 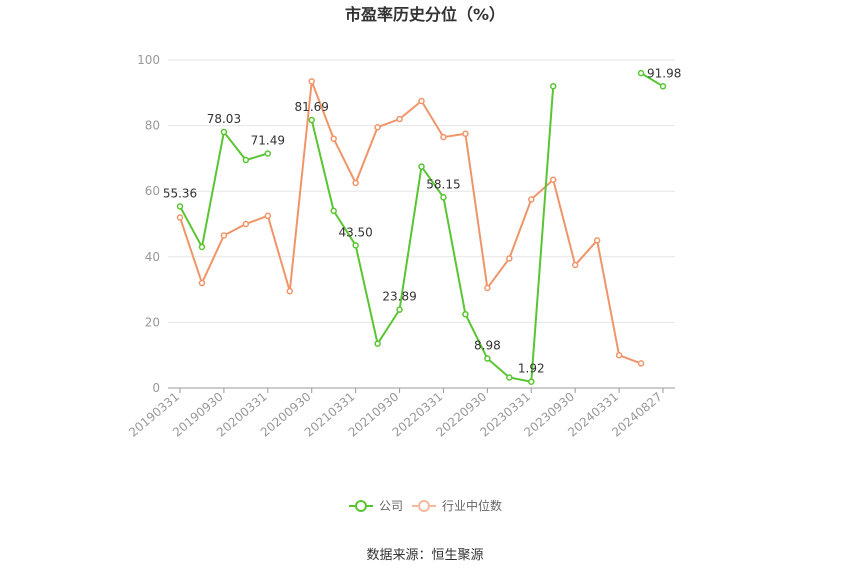 I want to click on legend-item-0: 公司, so click(x=376, y=506).